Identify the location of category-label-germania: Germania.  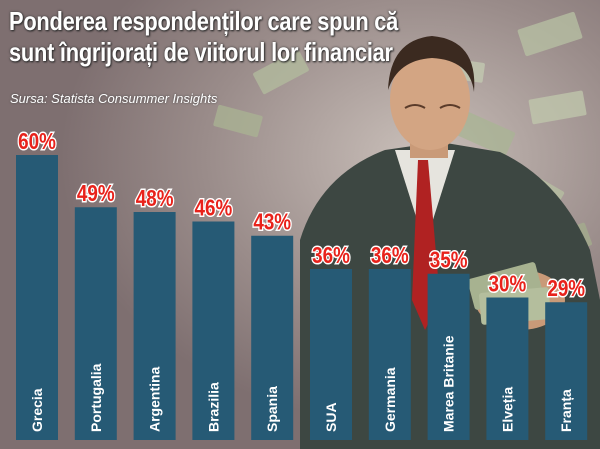
(390, 399).